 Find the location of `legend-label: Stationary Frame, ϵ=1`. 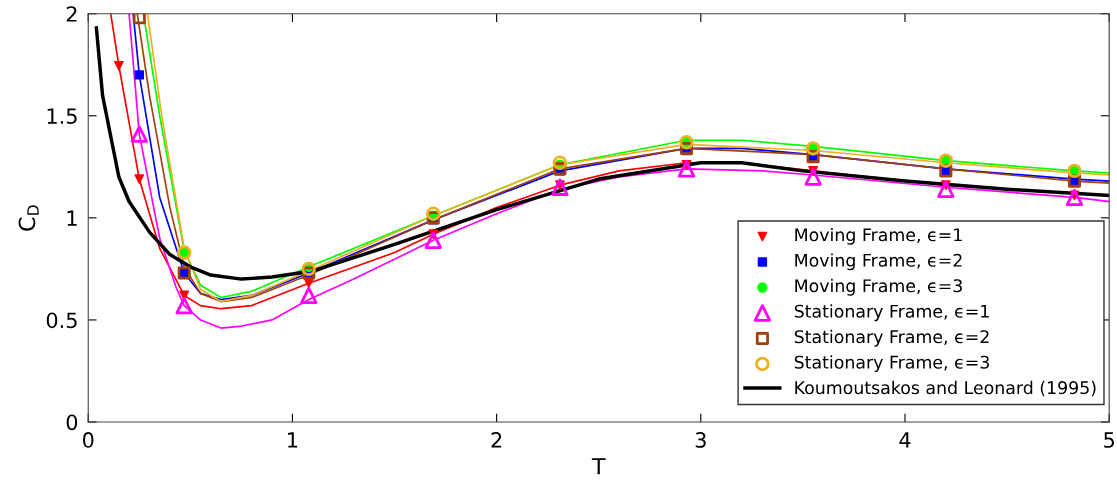

legend-label: Stationary Frame, ϵ=1 is located at coordinates (891, 313).